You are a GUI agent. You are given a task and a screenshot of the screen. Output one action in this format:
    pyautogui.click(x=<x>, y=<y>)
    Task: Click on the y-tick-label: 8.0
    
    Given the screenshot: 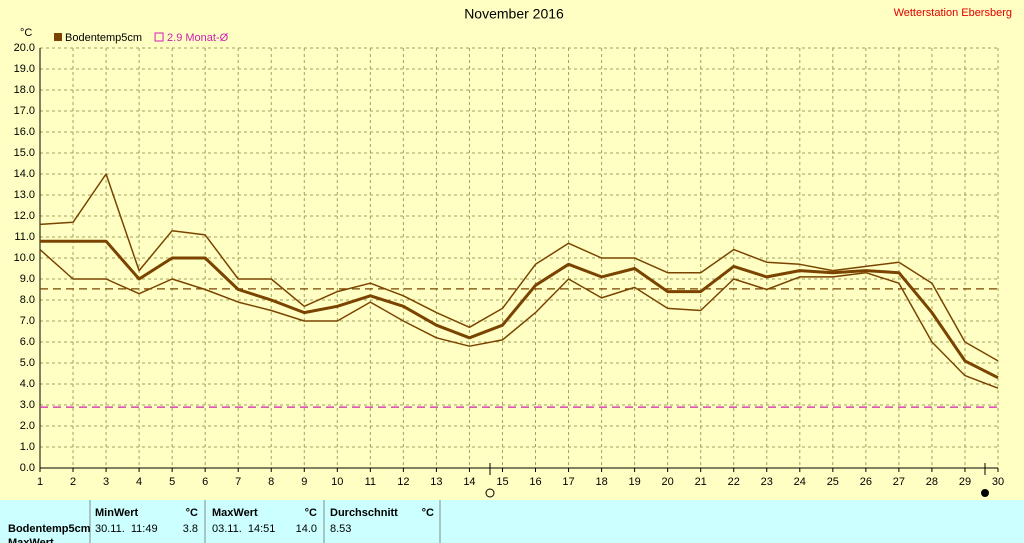 What is the action you would take?
    pyautogui.click(x=27, y=300)
    